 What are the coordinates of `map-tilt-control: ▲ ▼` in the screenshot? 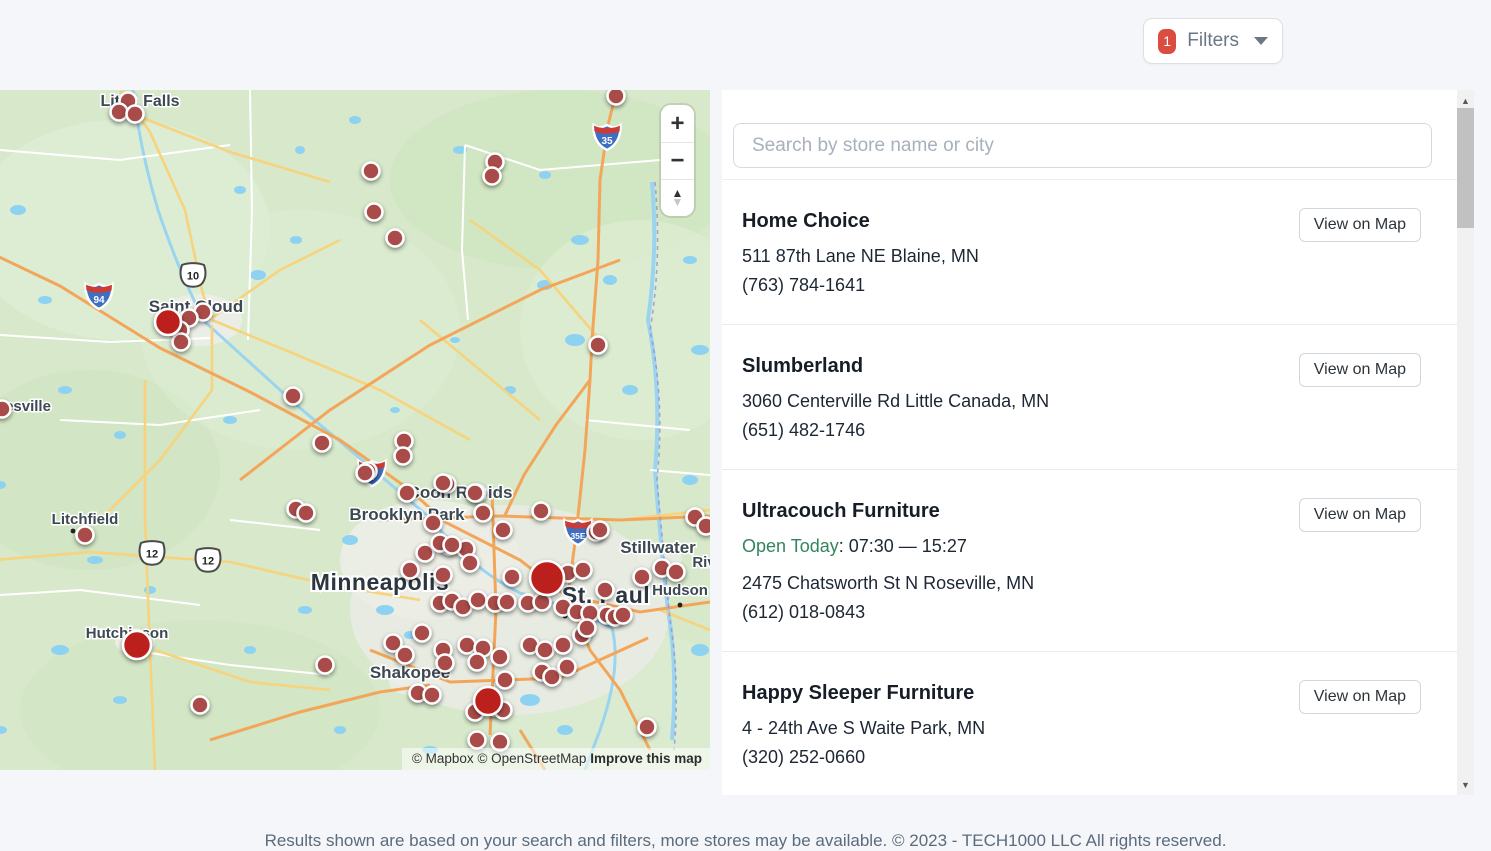 It's located at (677, 197).